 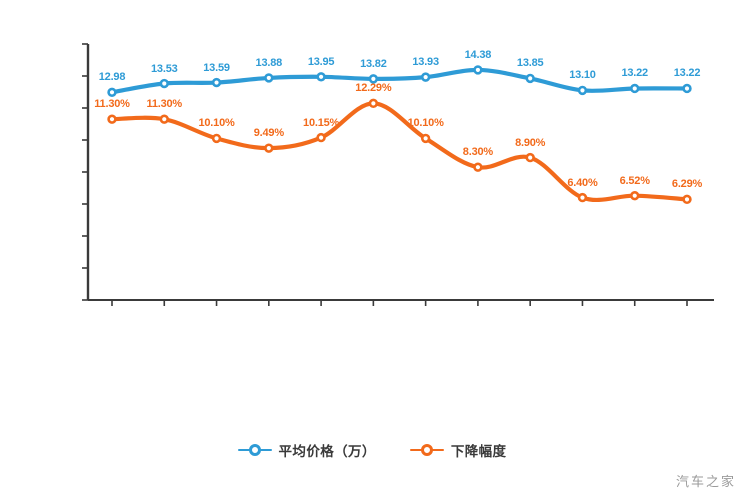 I want to click on legend-item-series-0: 平均价格（万）, so click(x=306, y=450).